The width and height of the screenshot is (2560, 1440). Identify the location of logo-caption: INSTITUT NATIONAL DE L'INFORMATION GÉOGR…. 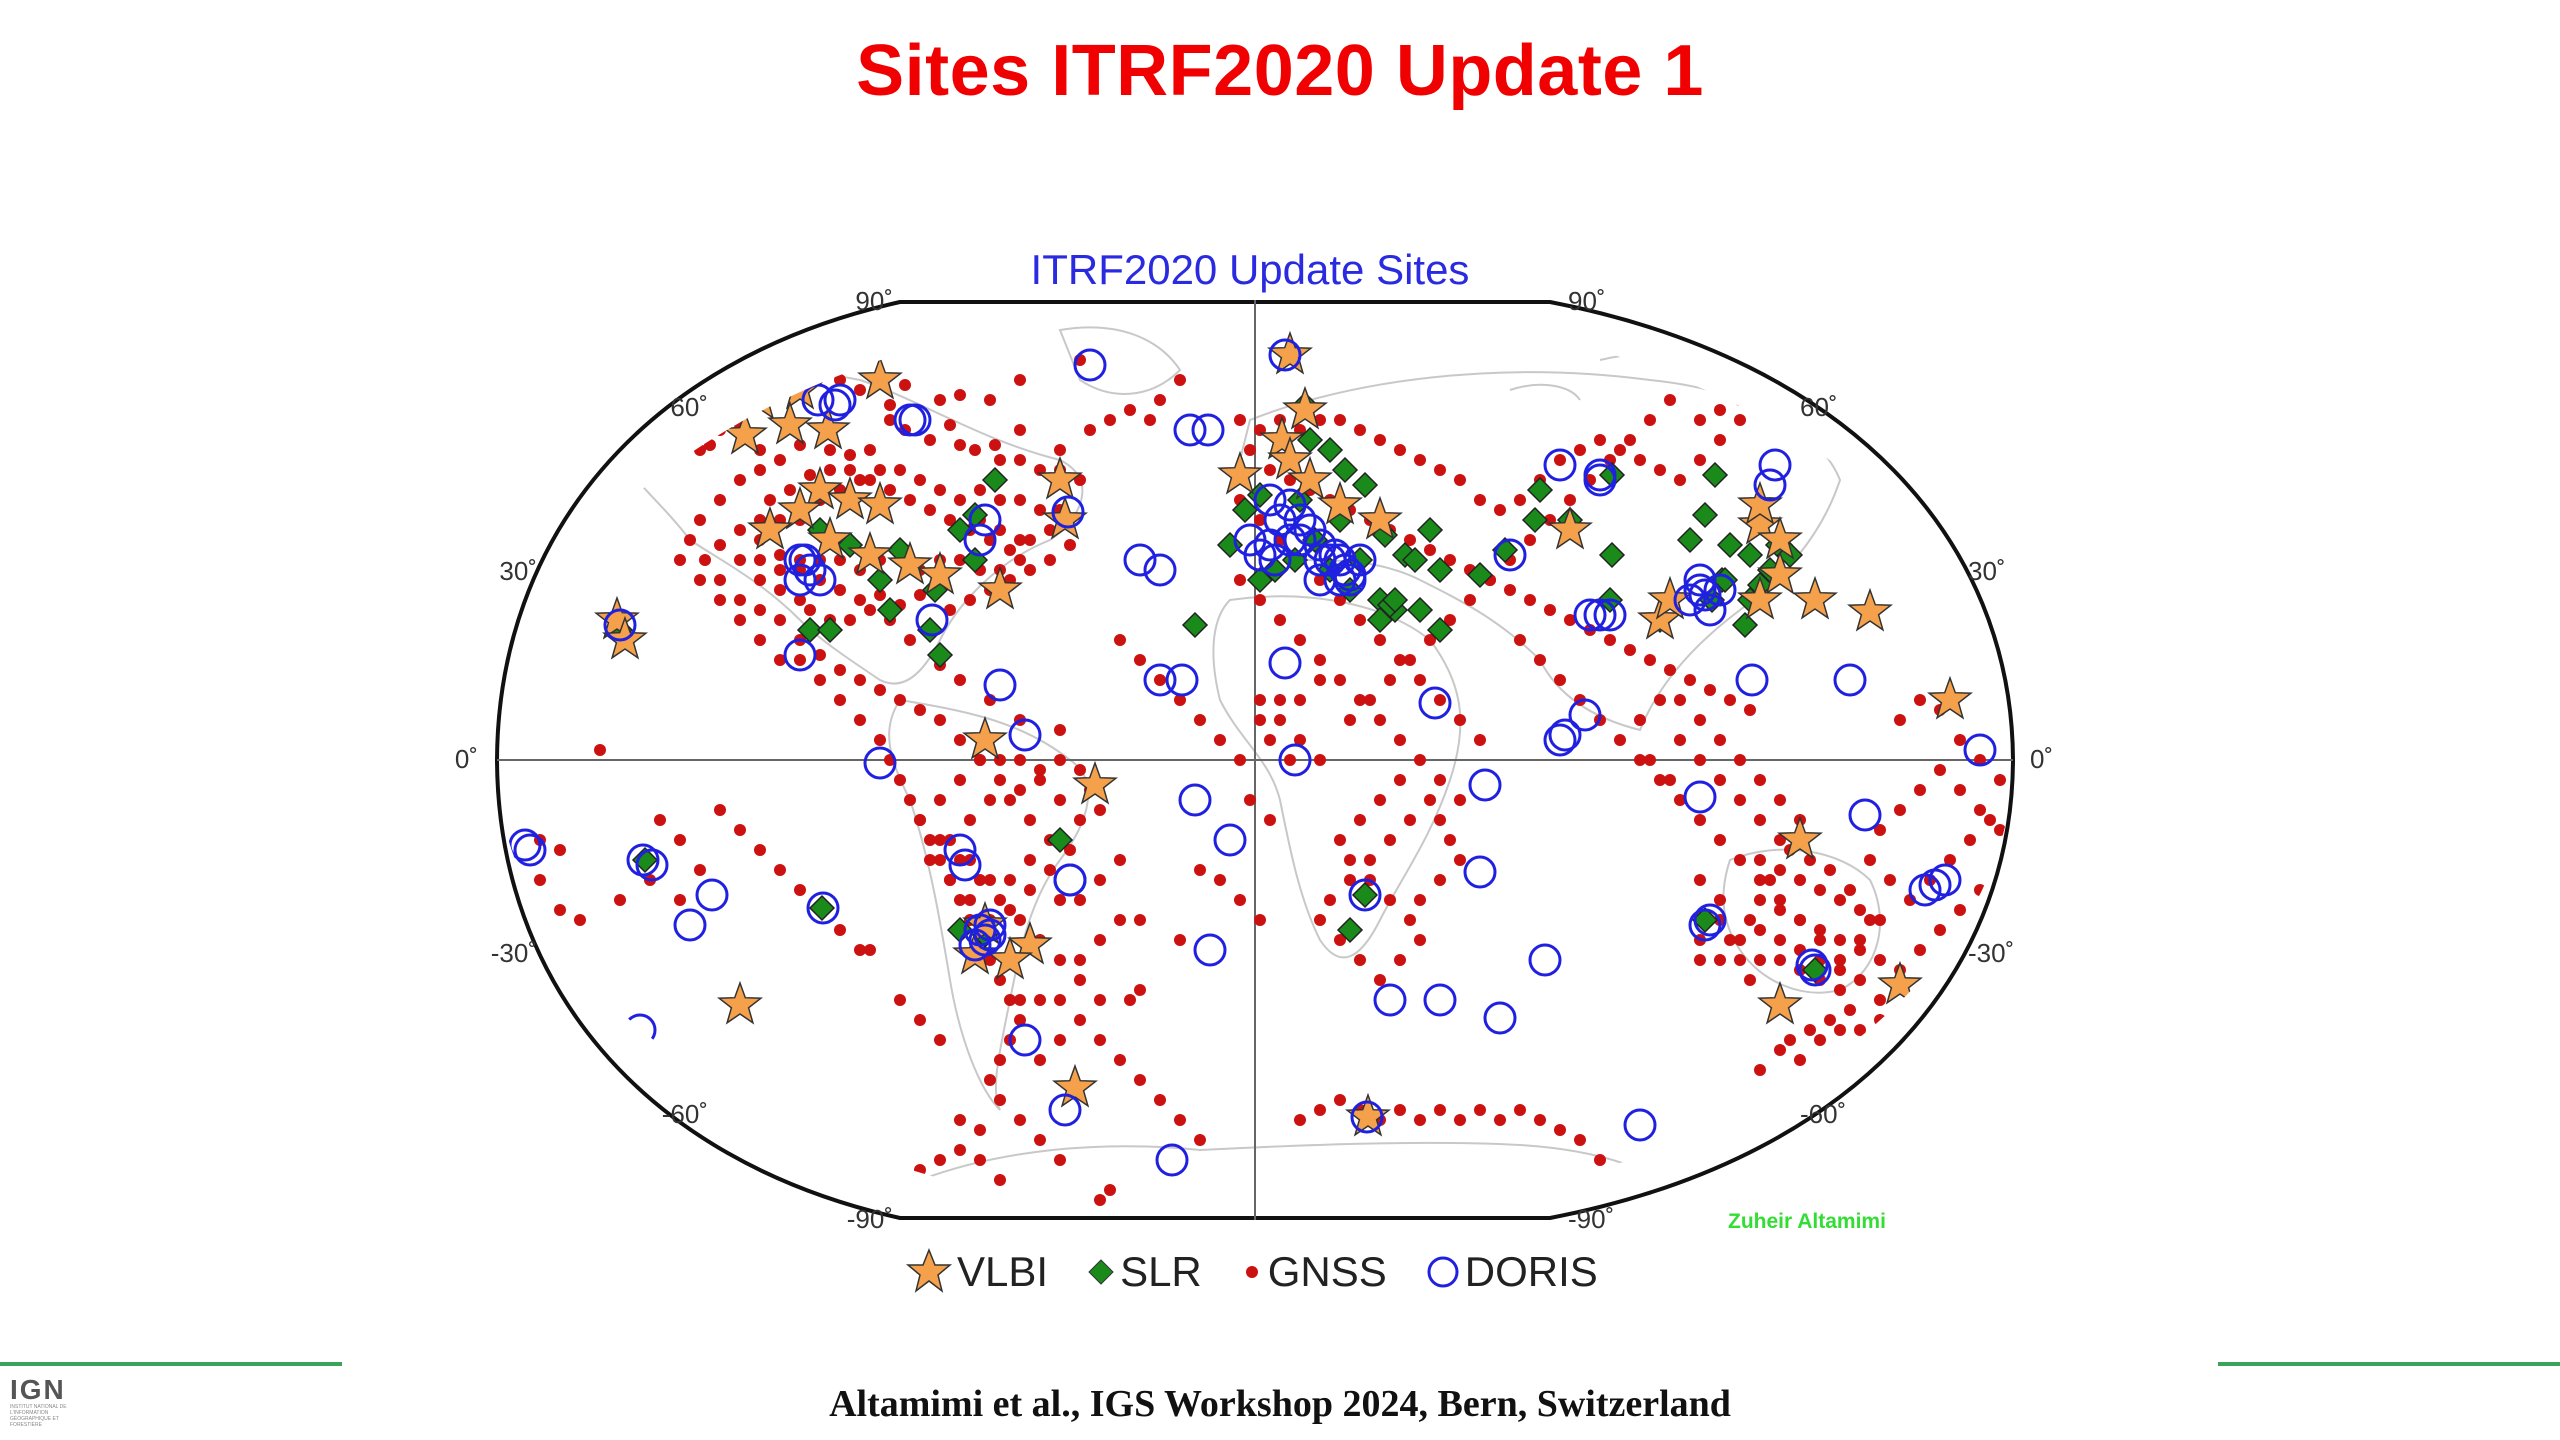
(38, 1416).